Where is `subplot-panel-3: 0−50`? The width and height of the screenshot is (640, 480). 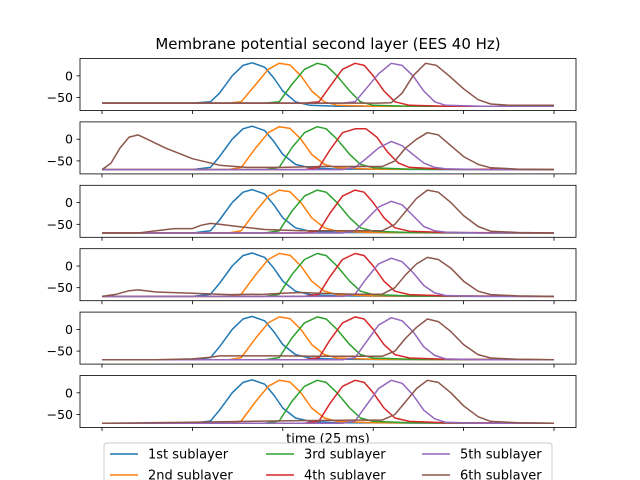
subplot-panel-3: 0−50 is located at coordinates (312, 212).